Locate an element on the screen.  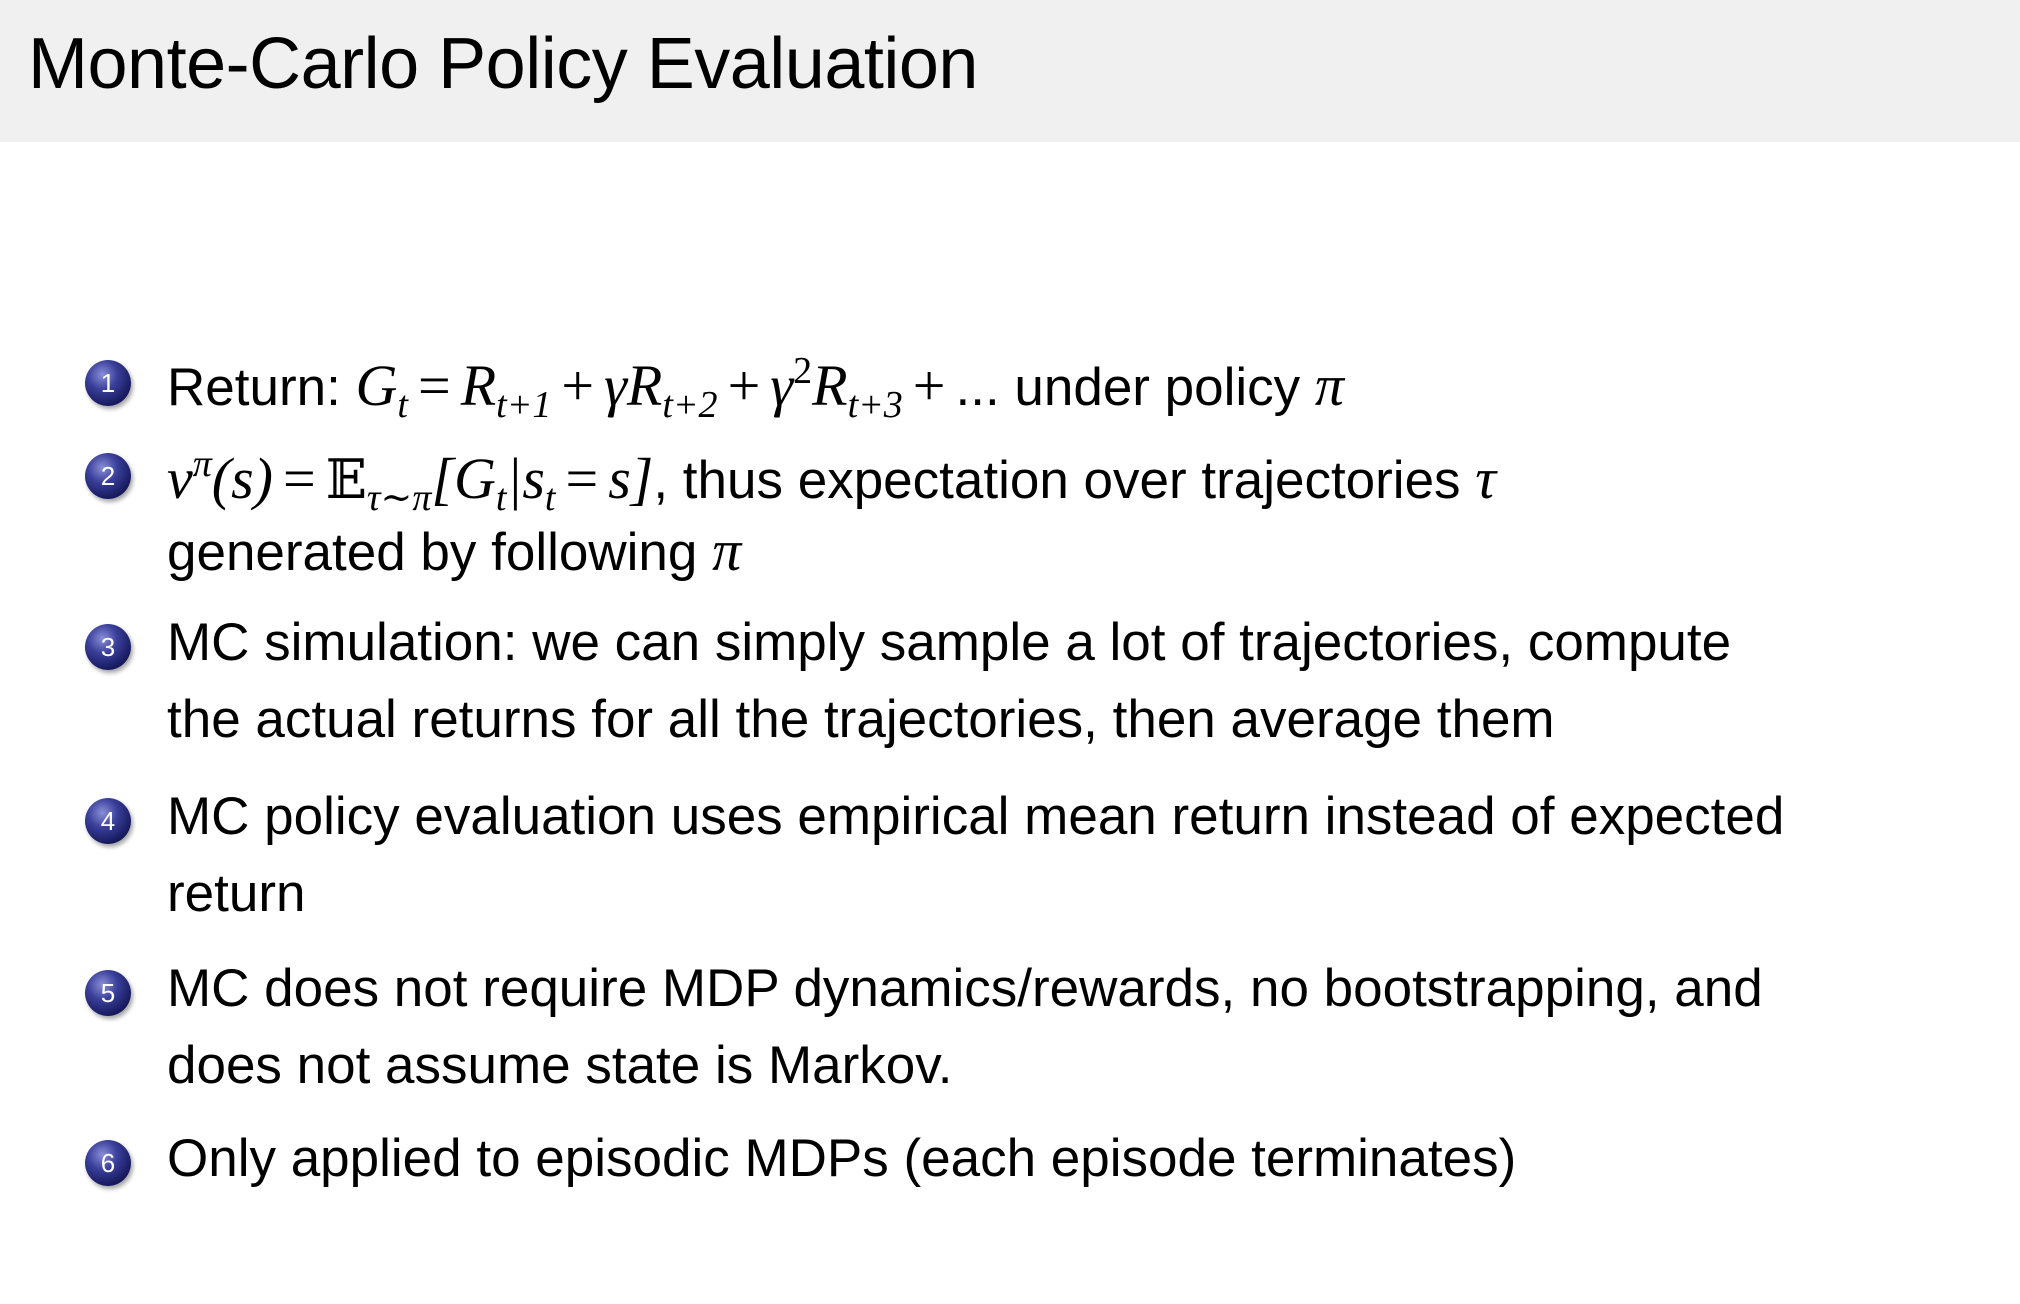
numbered-bullet-icon: 6 is located at coordinates (108, 1163).